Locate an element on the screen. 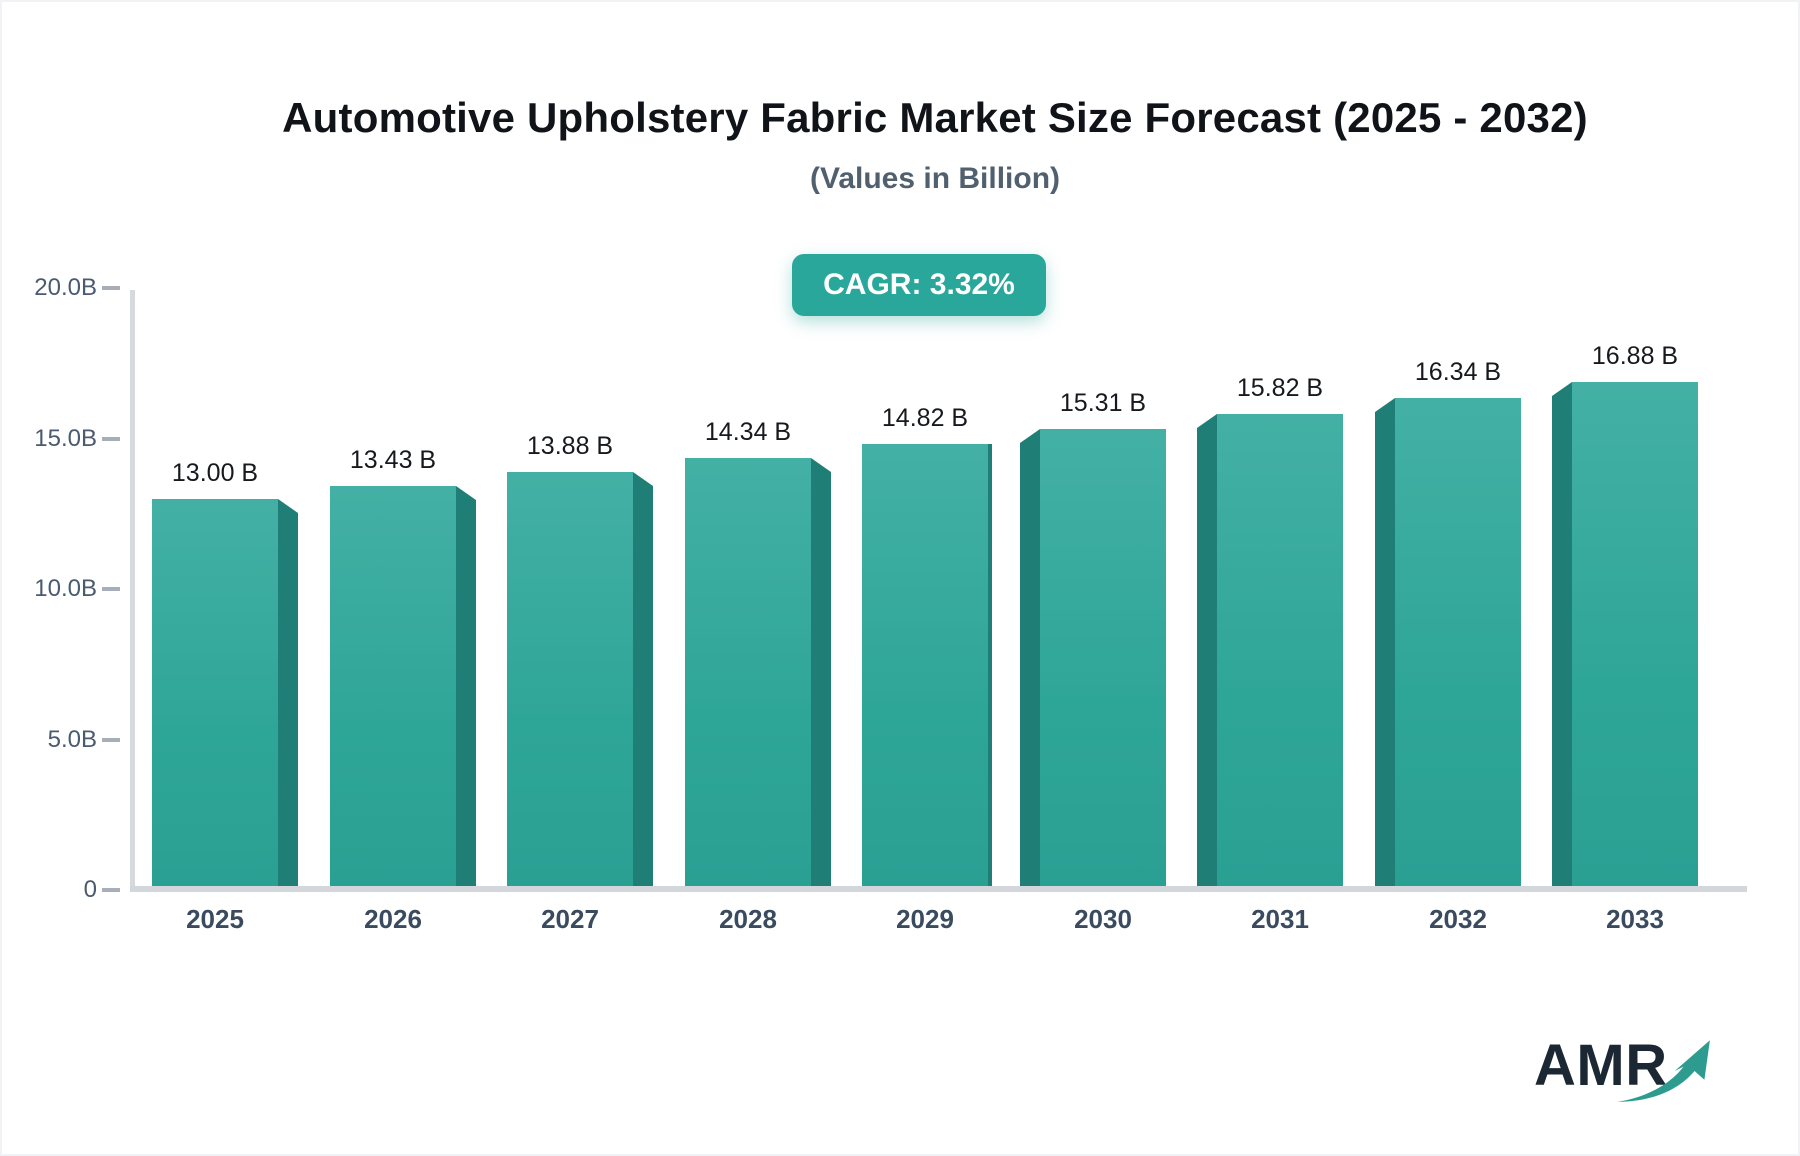 This screenshot has width=1800, height=1156. x-axis-label-2032: 2032 is located at coordinates (1458, 919).